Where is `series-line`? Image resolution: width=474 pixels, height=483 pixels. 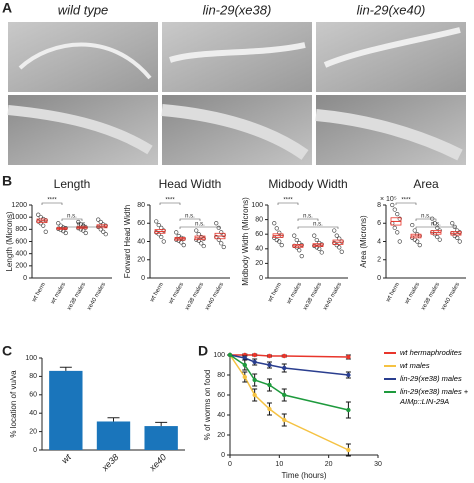 series-line is located at coordinates (289, 402).